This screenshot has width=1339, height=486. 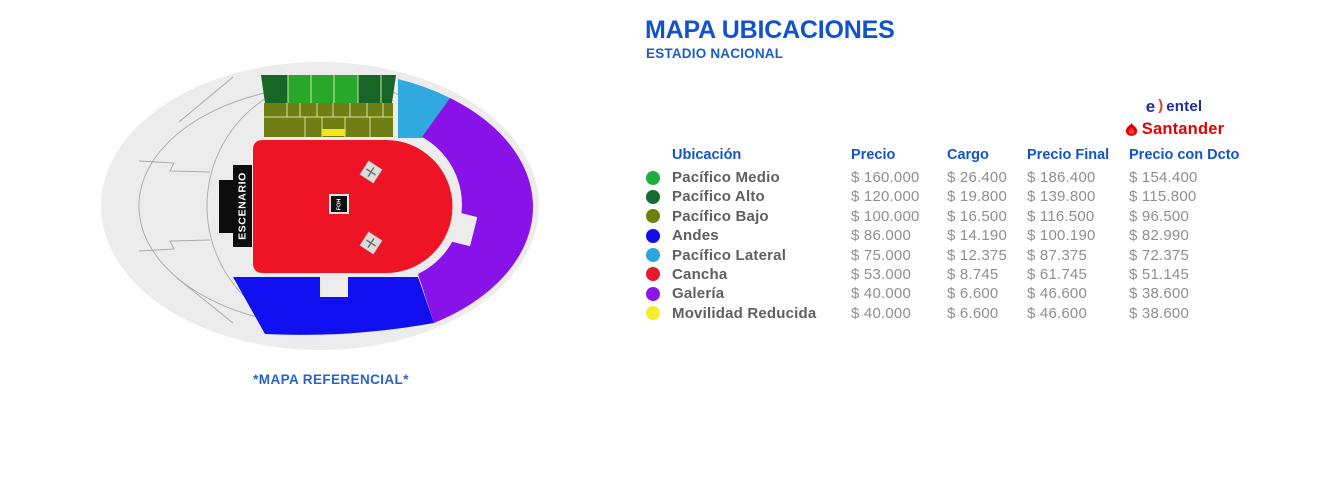 What do you see at coordinates (1159, 236) in the screenshot?
I see `row-precio-dcto: $ 82.990` at bounding box center [1159, 236].